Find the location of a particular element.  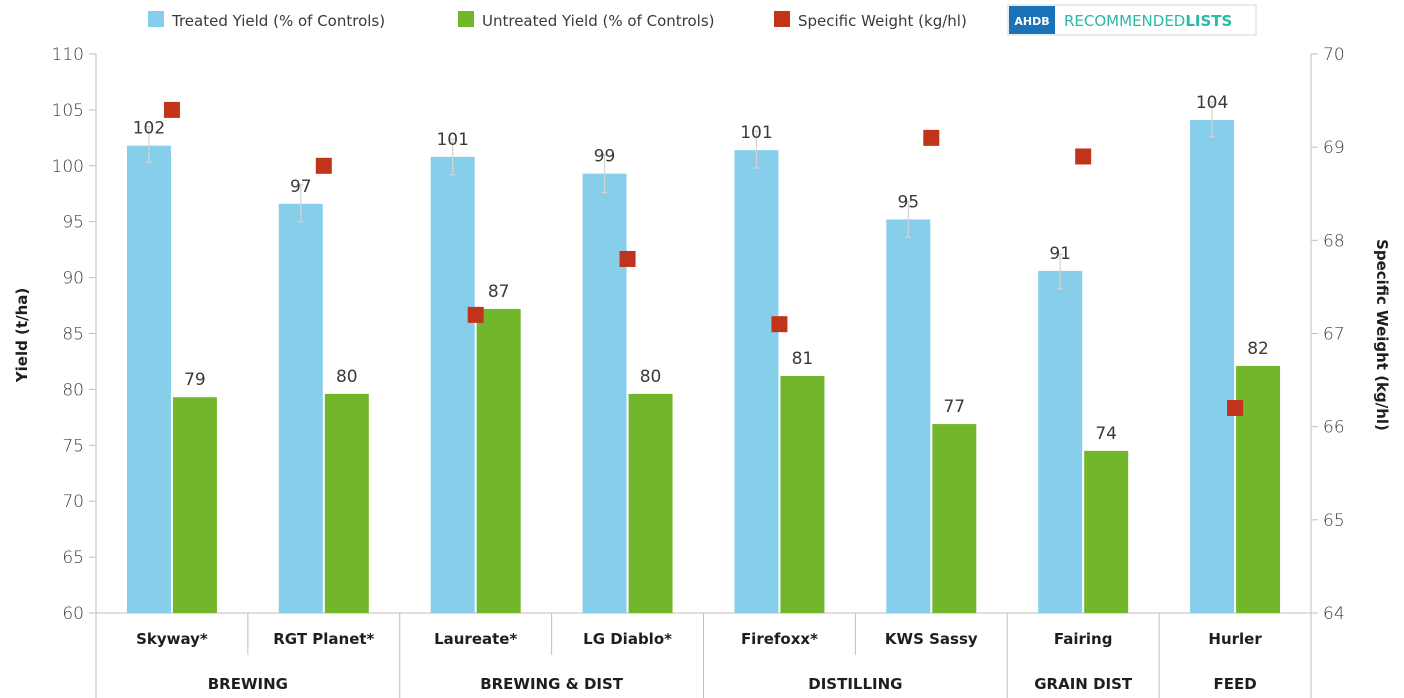

x-category-label: RGT Planet* is located at coordinates (323, 639).